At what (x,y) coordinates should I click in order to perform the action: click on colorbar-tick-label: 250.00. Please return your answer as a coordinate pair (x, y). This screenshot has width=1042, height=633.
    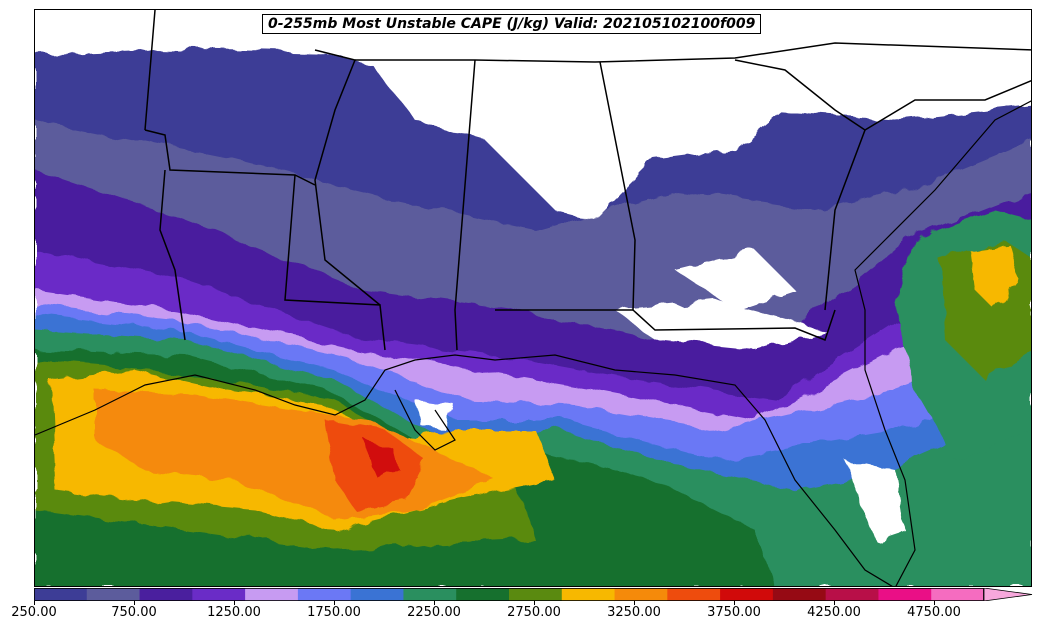
    Looking at the image, I should click on (34, 612).